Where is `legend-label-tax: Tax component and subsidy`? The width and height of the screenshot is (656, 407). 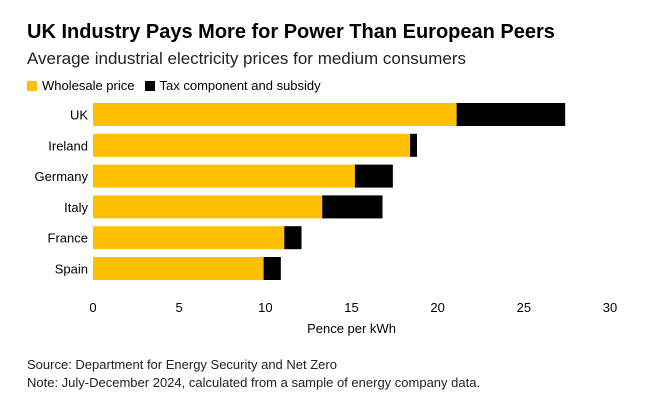 legend-label-tax: Tax component and subsidy is located at coordinates (240, 85).